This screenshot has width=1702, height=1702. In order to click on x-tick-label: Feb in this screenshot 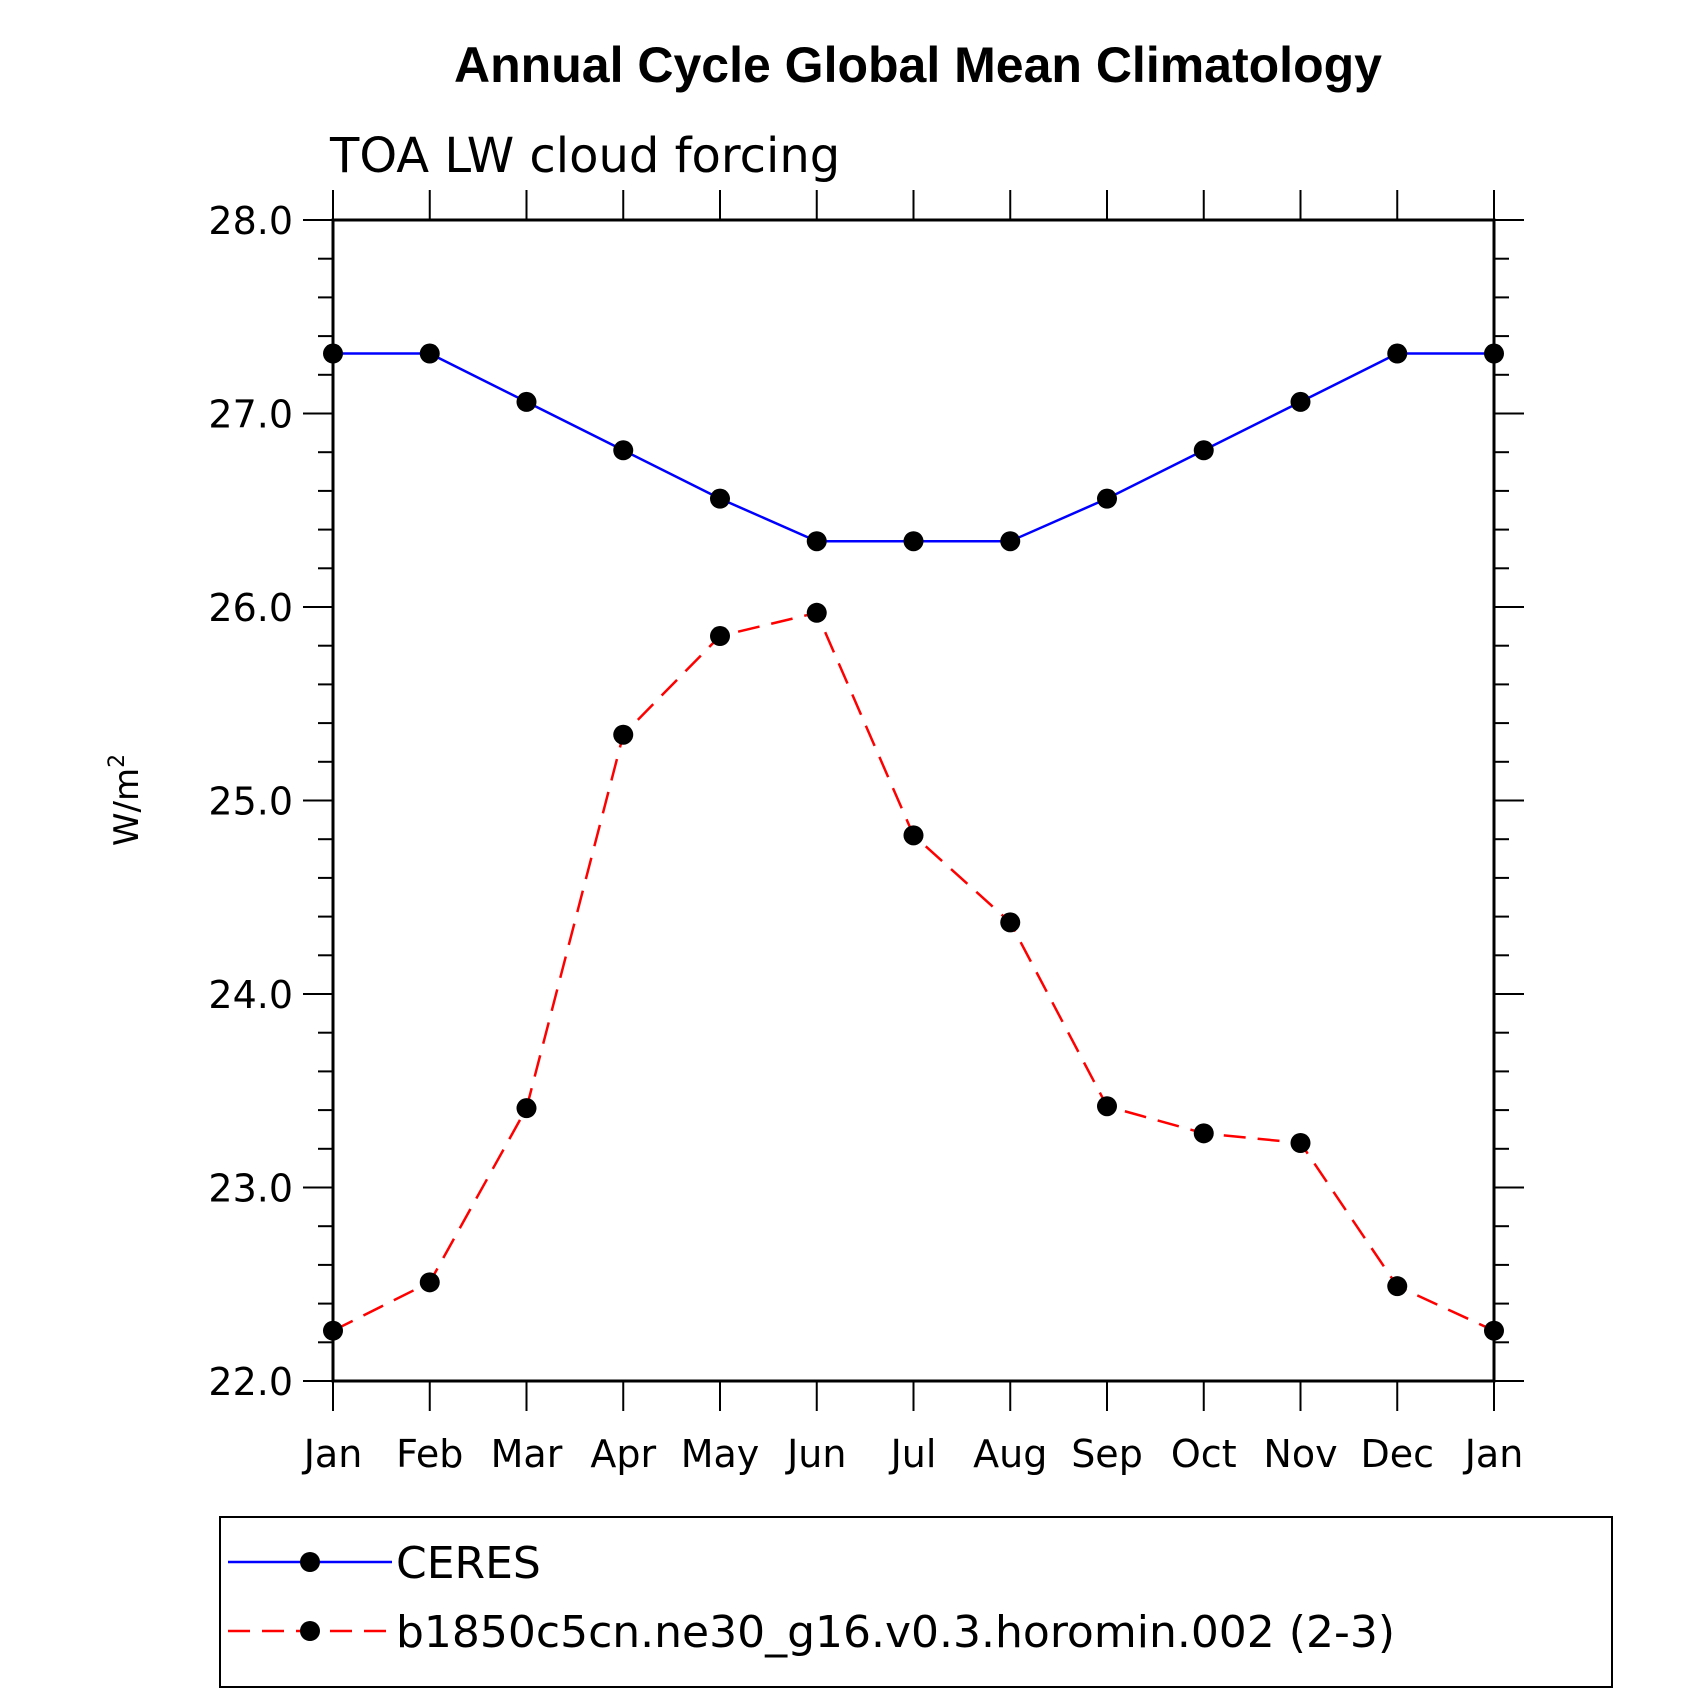, I will do `click(429, 1454)`.